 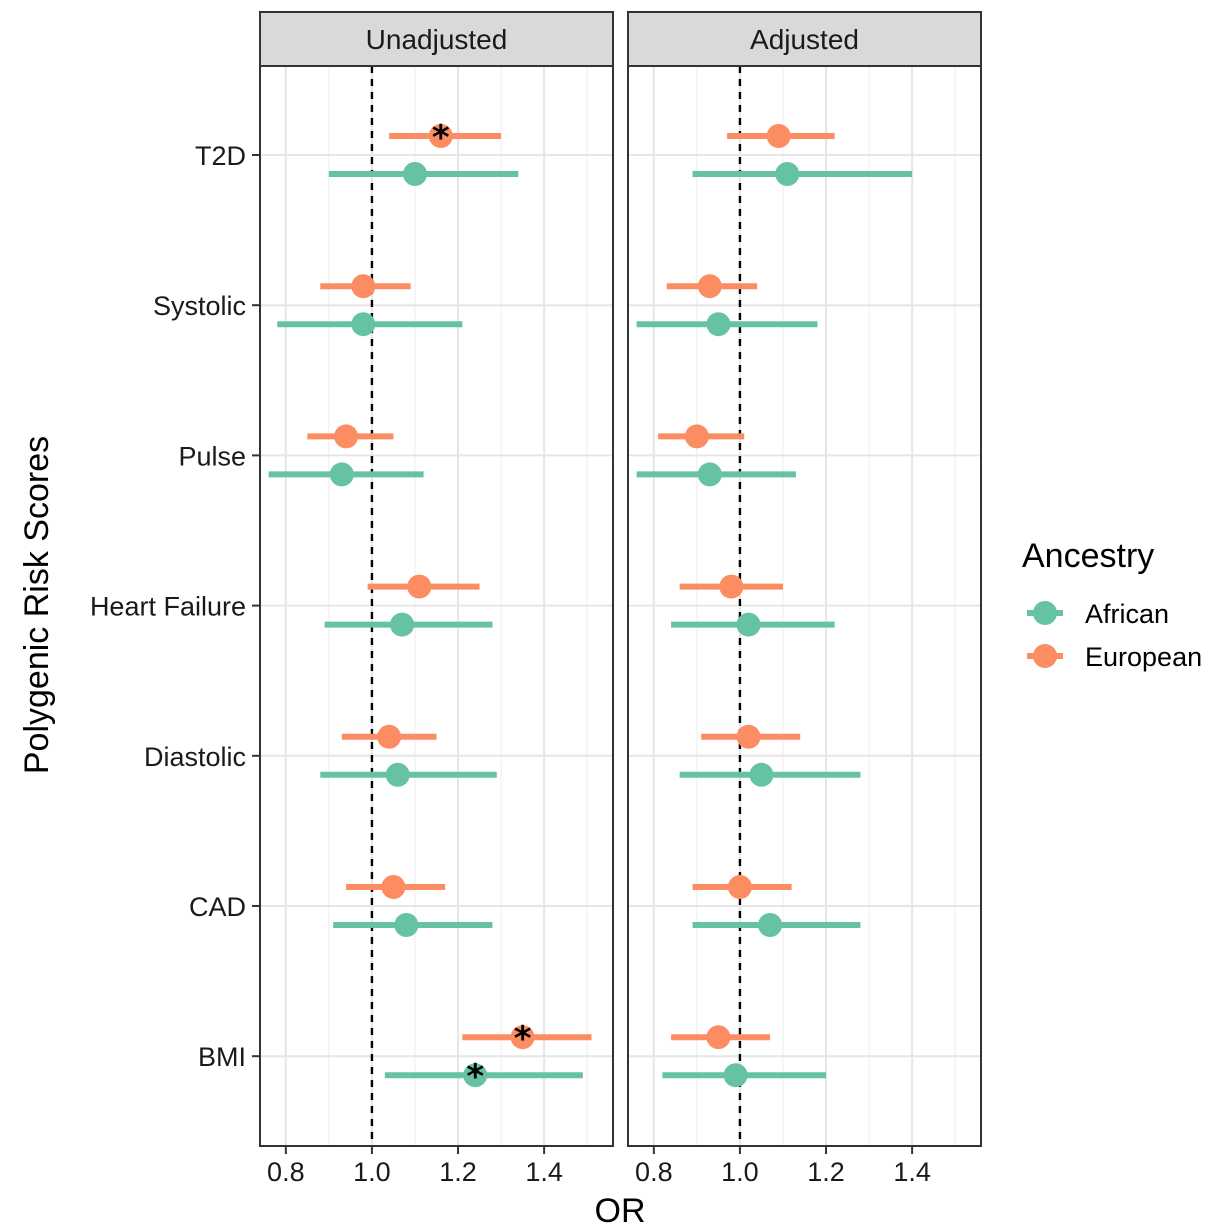 What do you see at coordinates (37, 605) in the screenshot?
I see `y-axis-title: Polygenic Risk Scores` at bounding box center [37, 605].